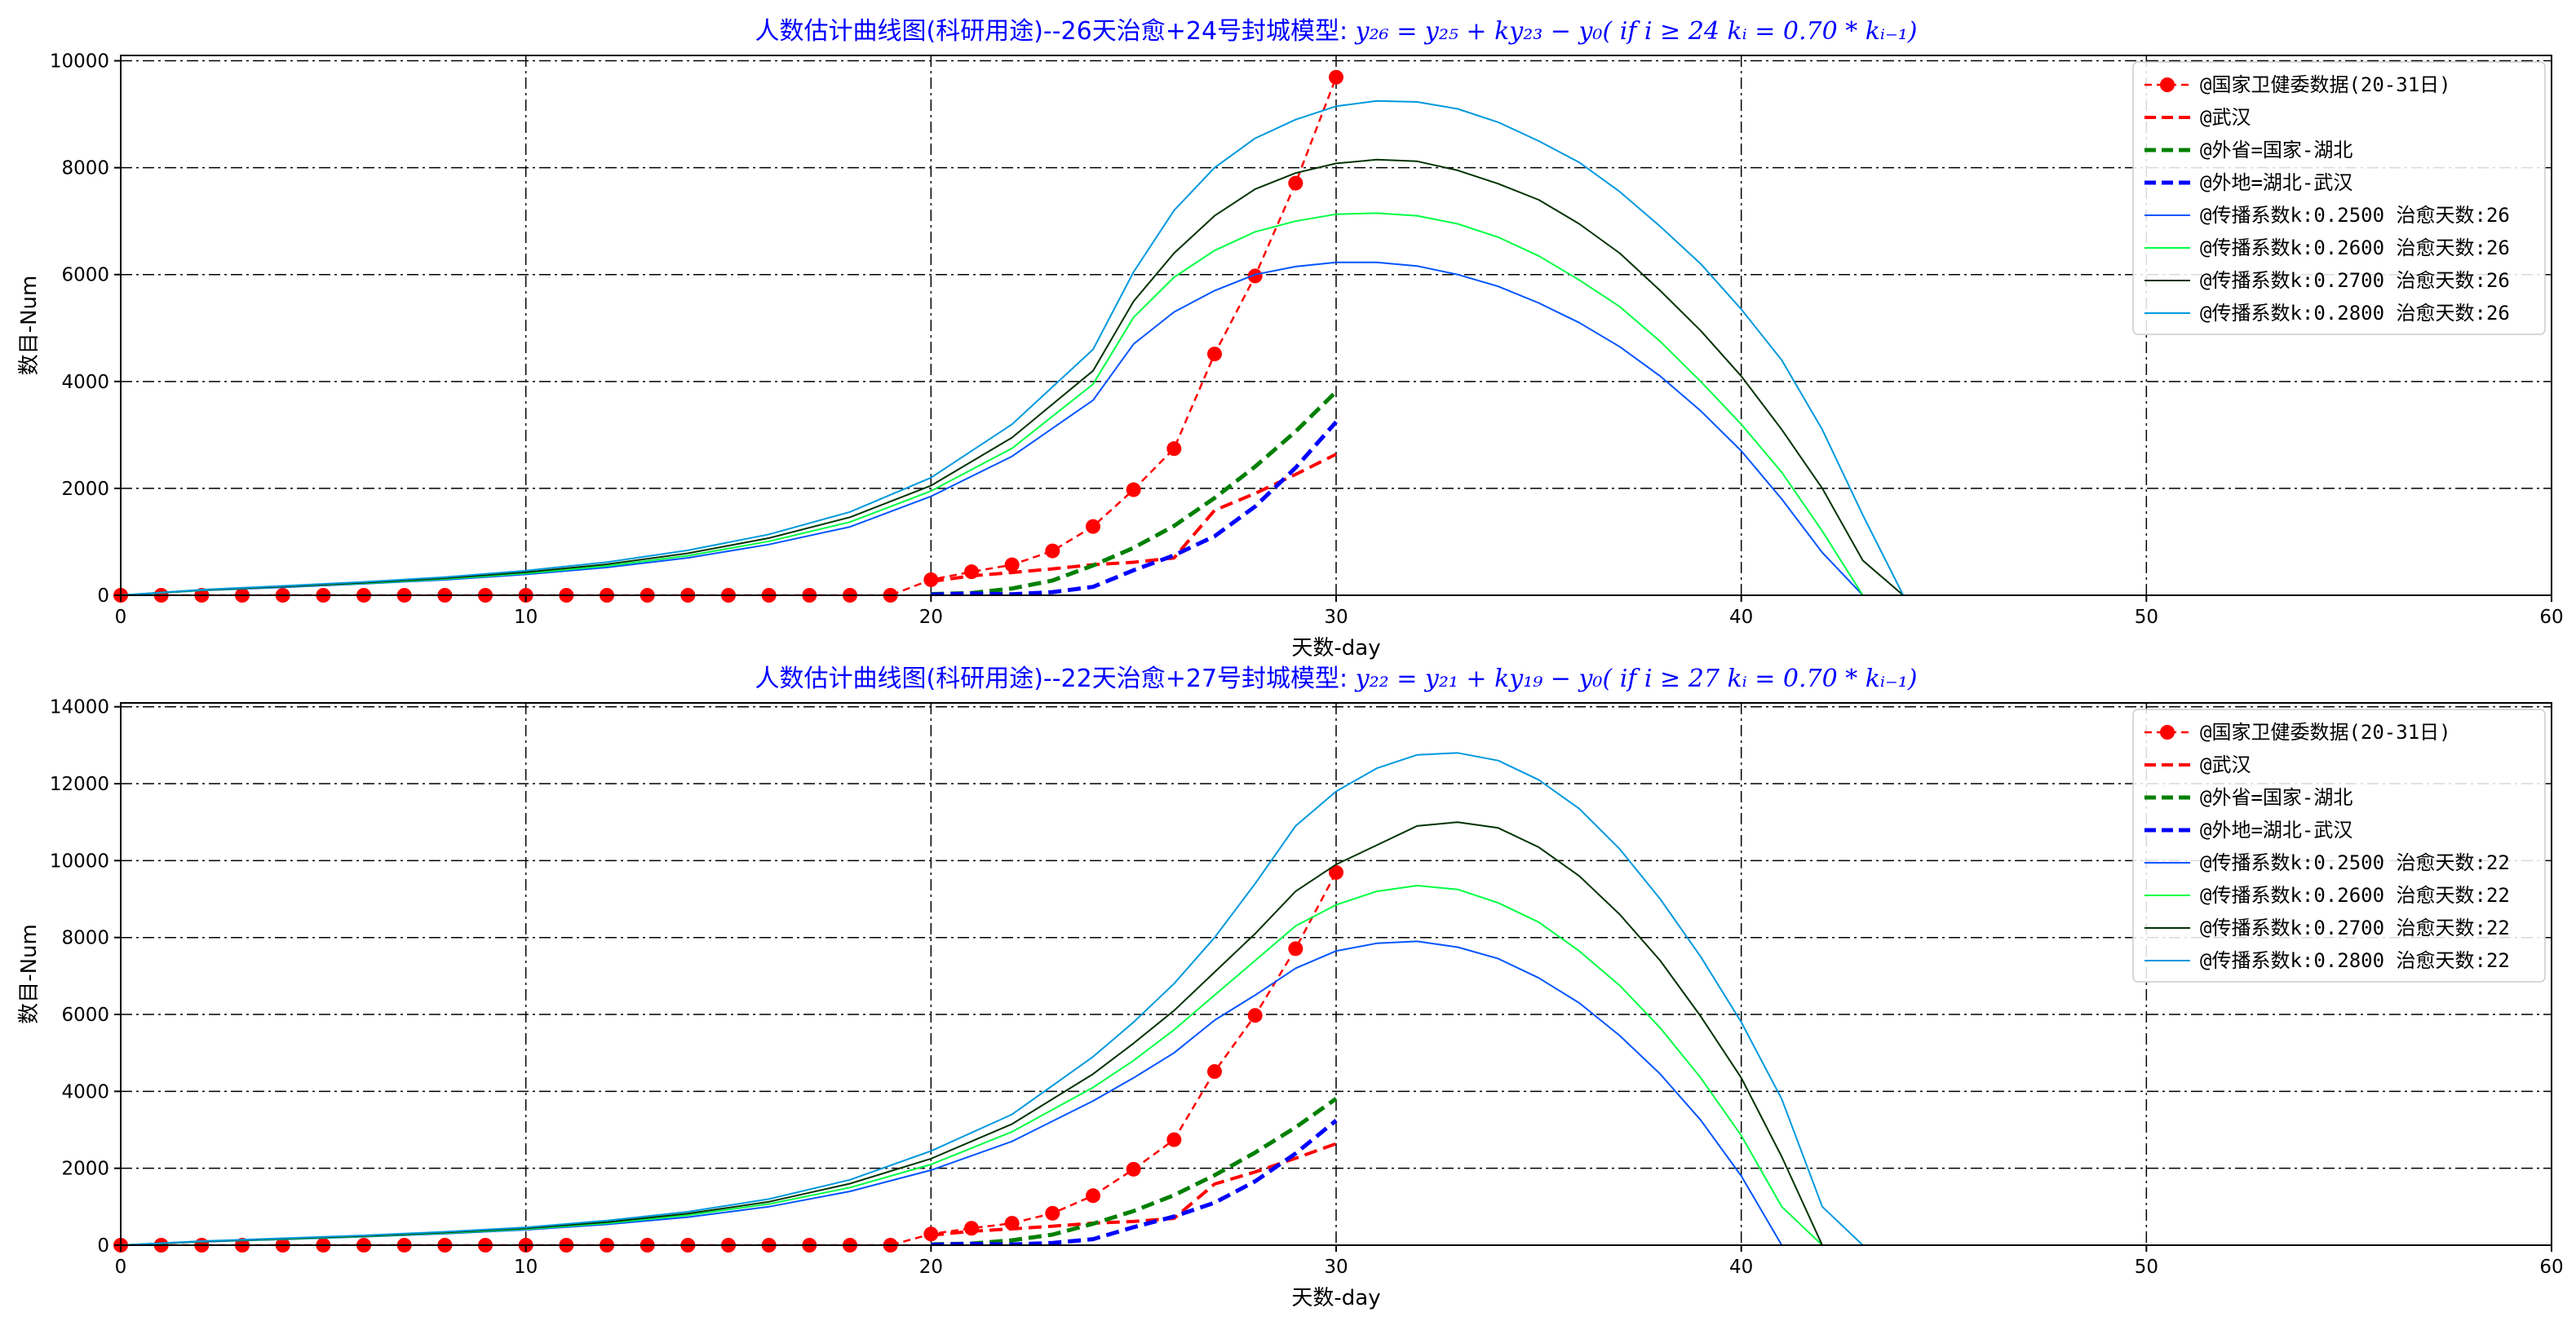 The height and width of the screenshot is (1330, 2576). Describe the element at coordinates (1055, 679) in the screenshot. I see `chart-title-text: 人数估计曲线图(科研用途)--22天治愈+27号封城模型:` at that location.